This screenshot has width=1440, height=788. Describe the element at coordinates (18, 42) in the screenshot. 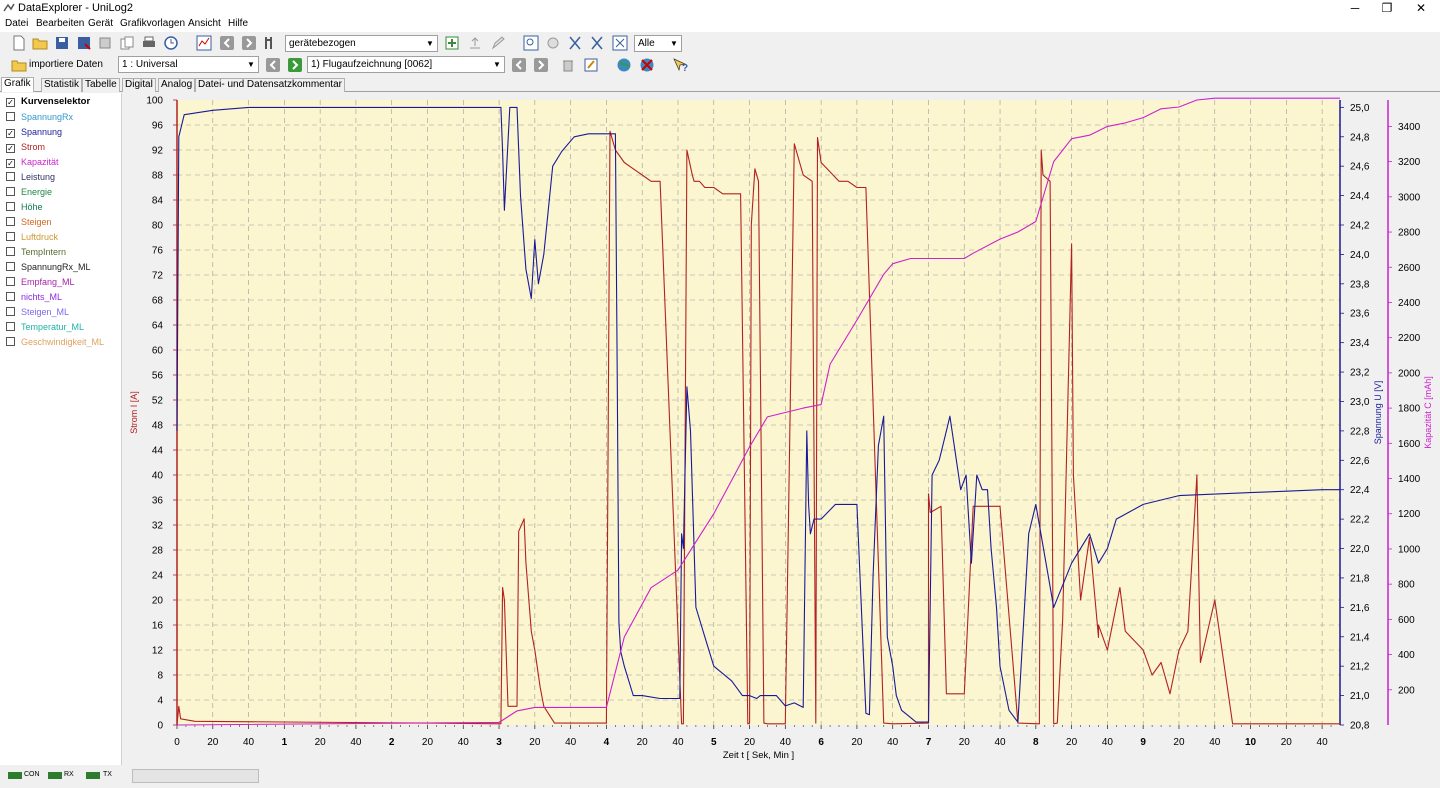

I see `new-file-icon` at that location.